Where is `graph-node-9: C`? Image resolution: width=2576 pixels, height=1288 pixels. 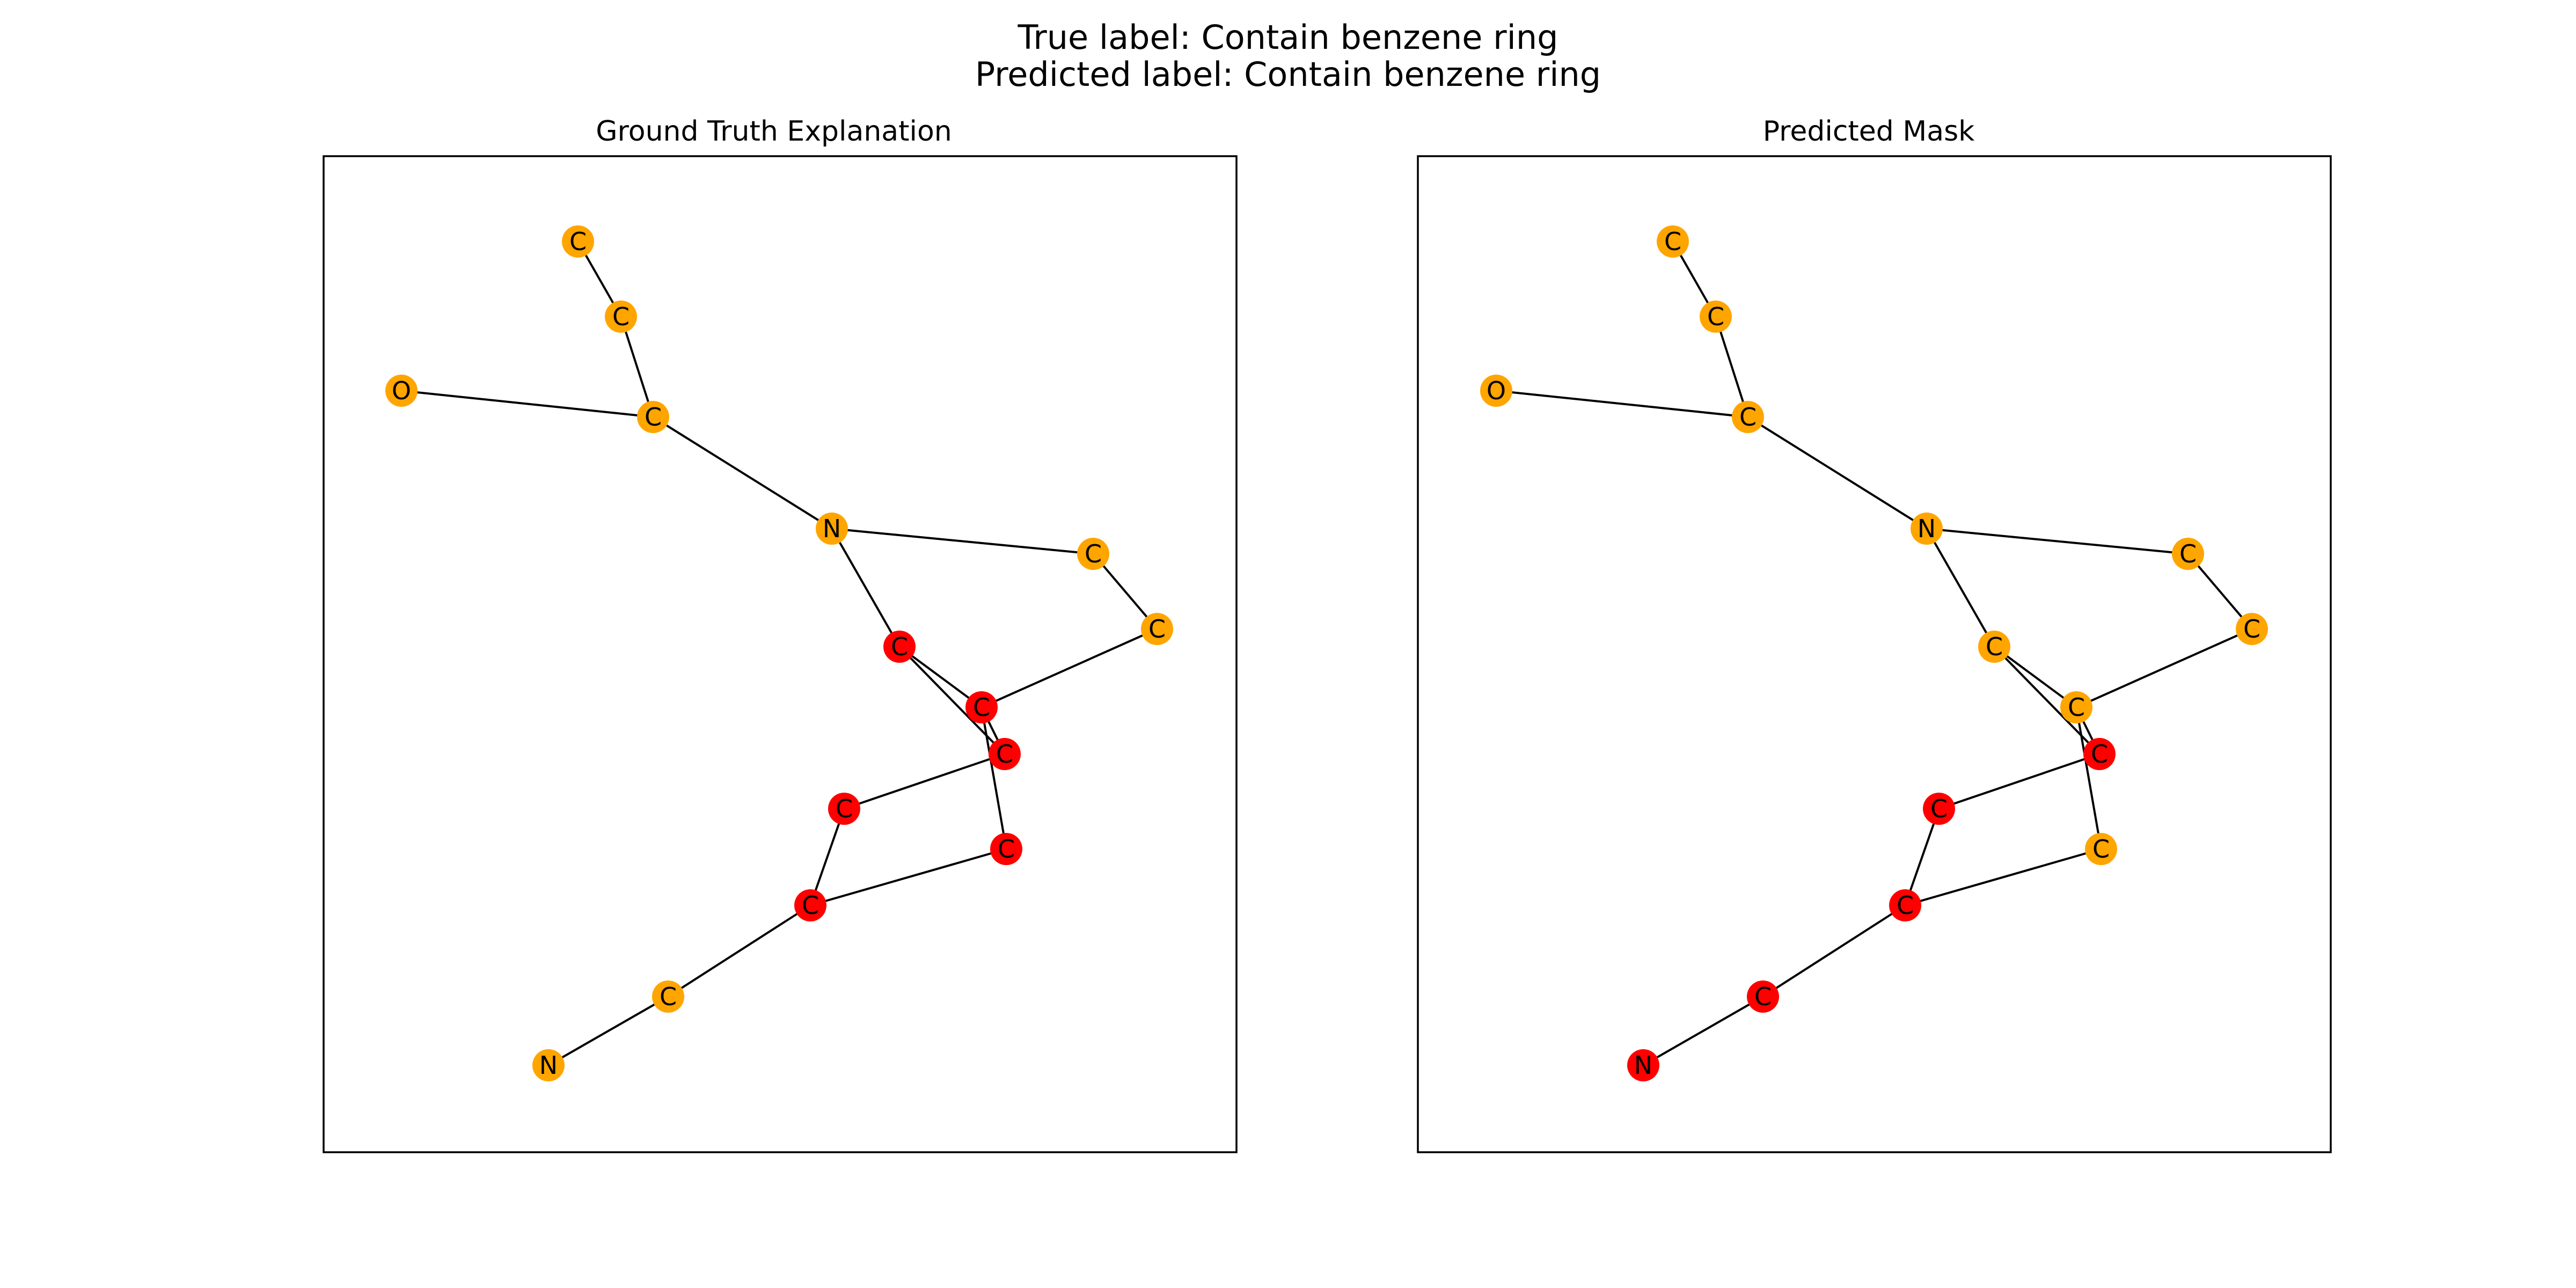 graph-node-9: C is located at coordinates (1005, 754).